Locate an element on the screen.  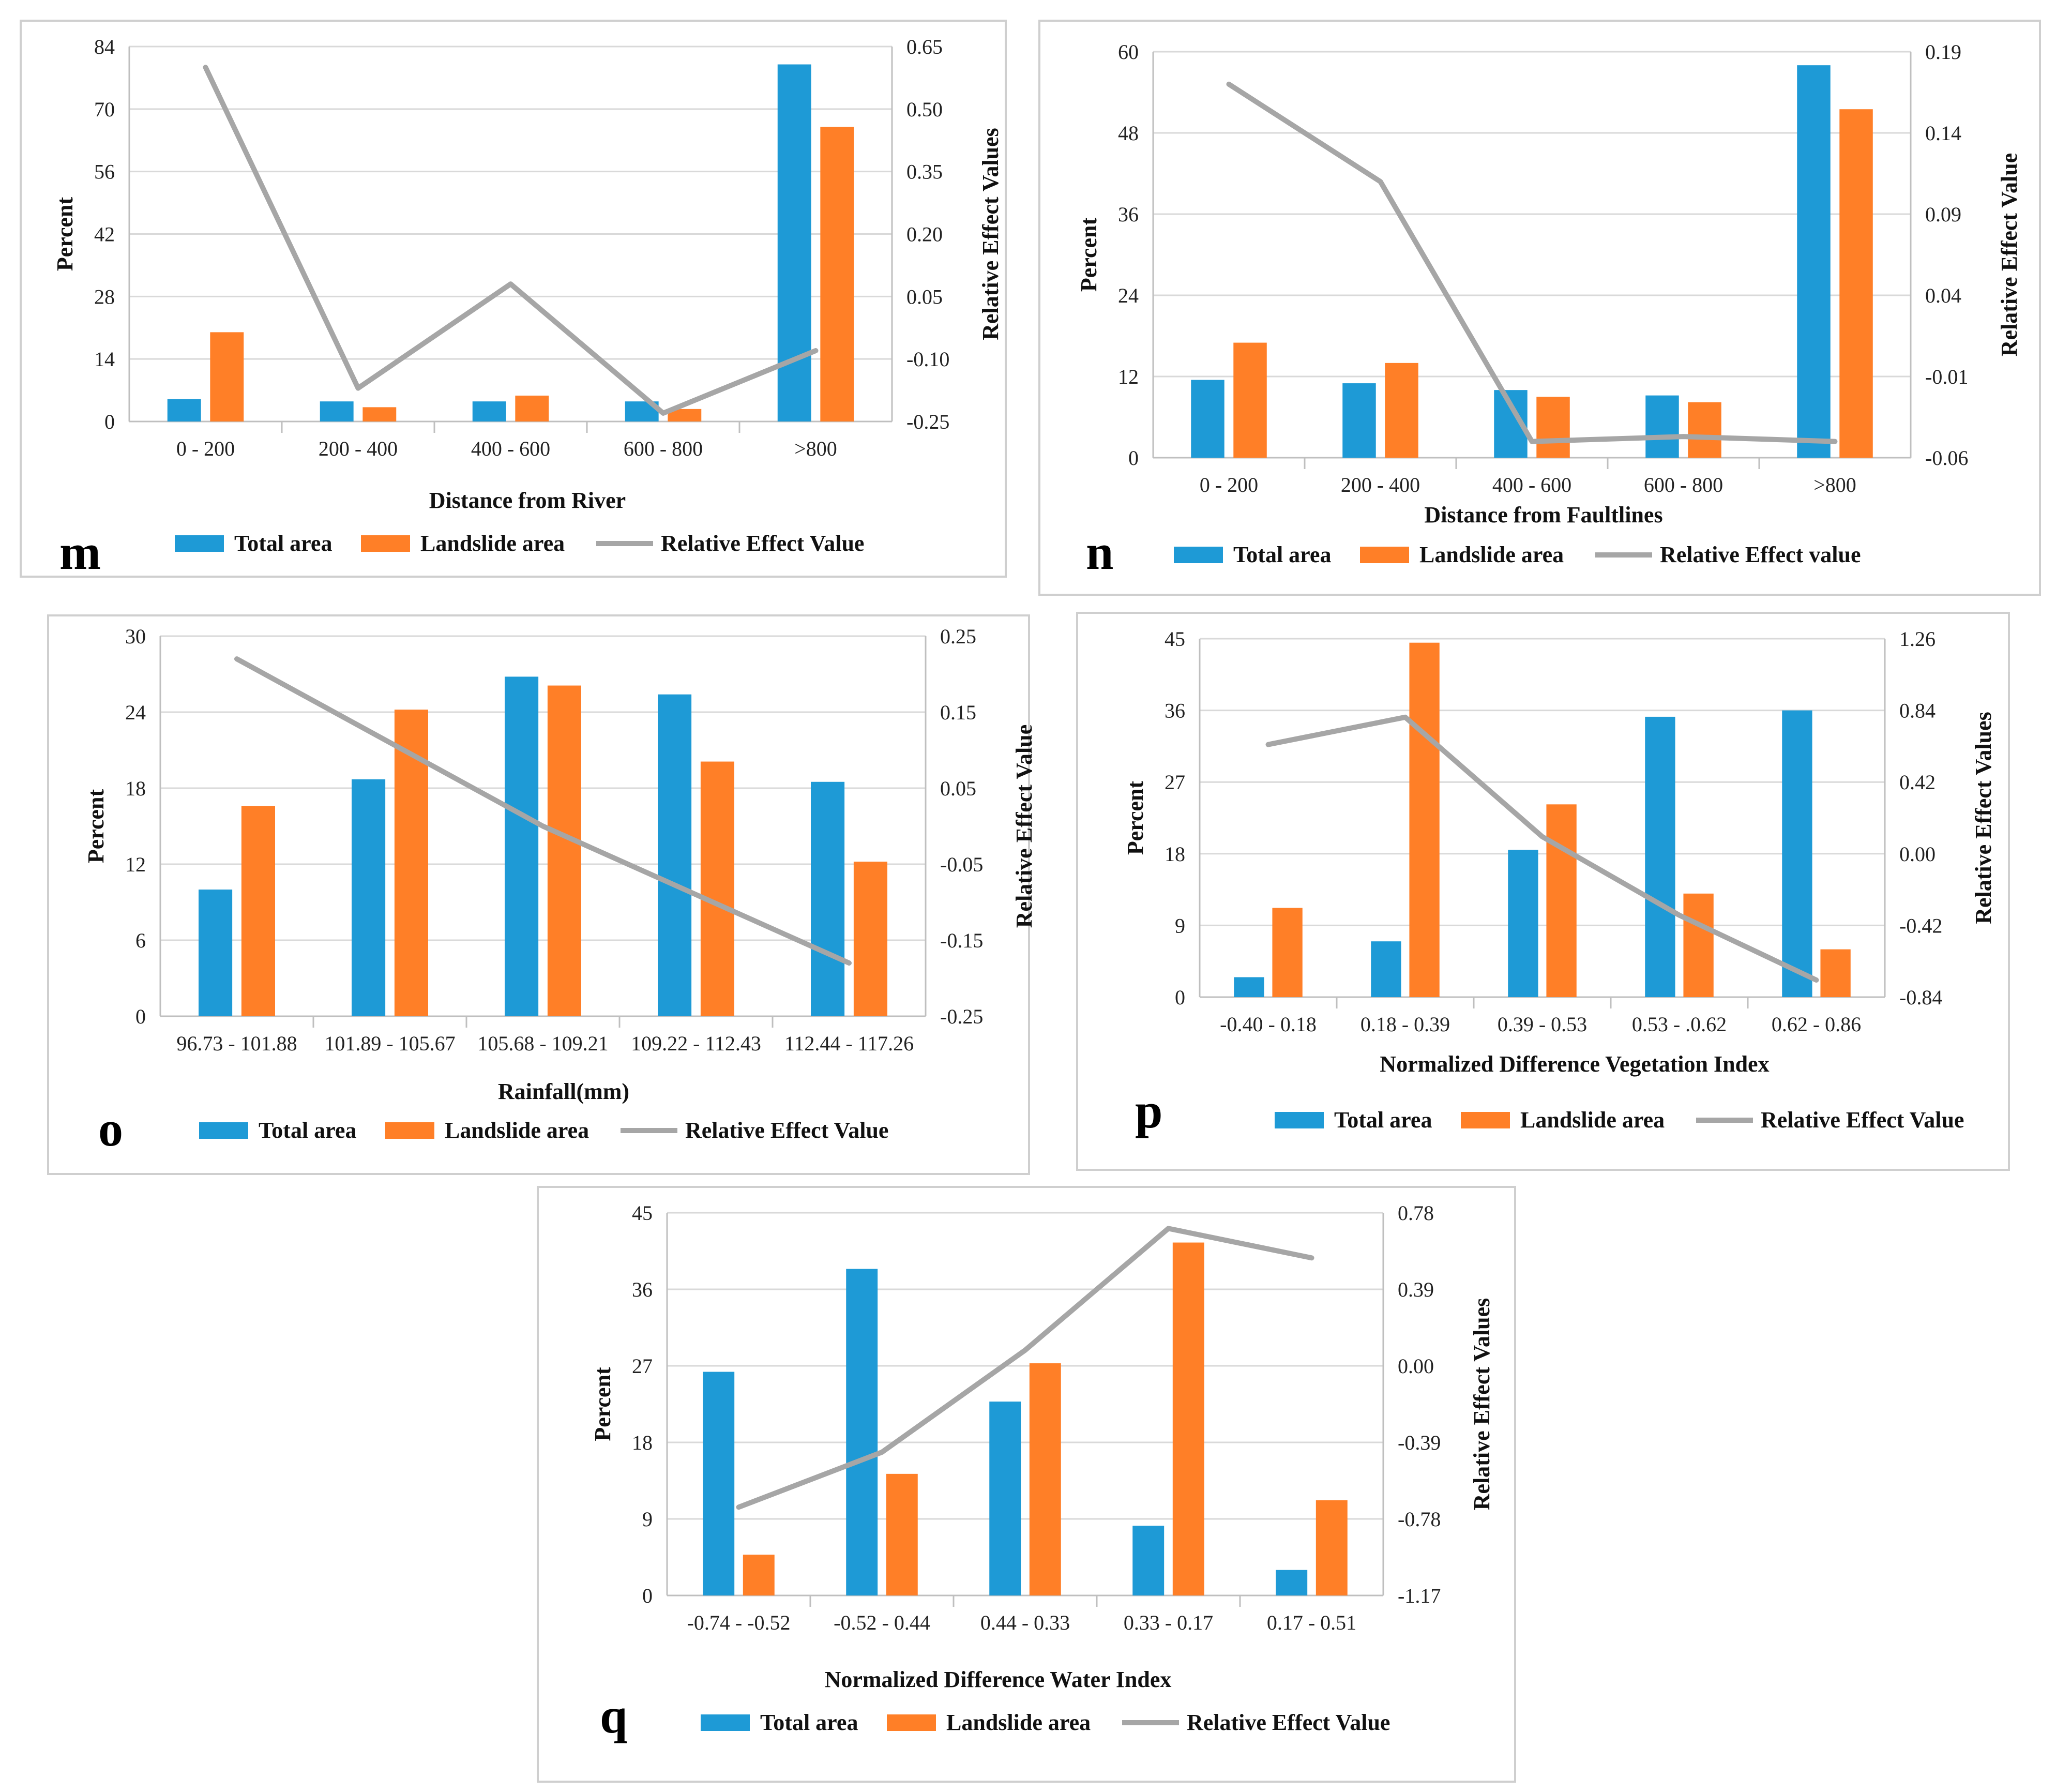
y2-tick-label: 0.50 is located at coordinates (924, 109).